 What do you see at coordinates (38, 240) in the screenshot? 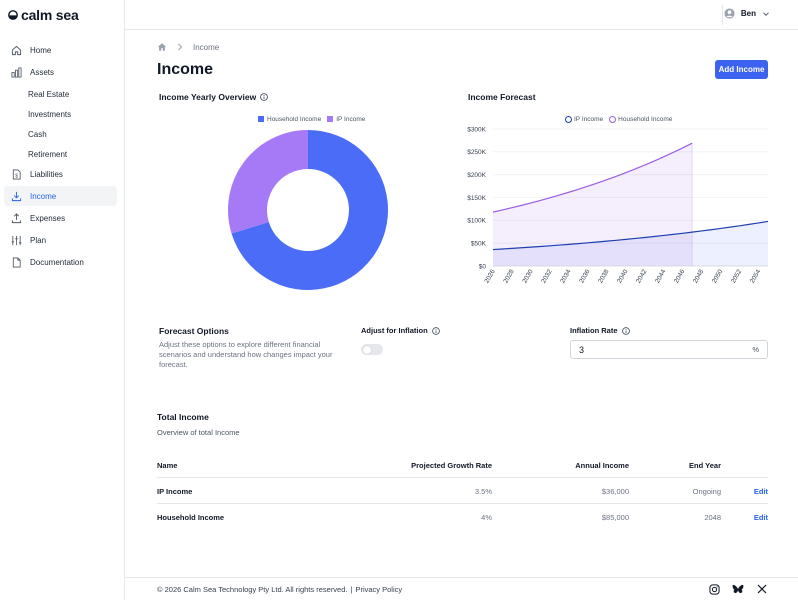
I see `sidebar-item-label: Plan` at bounding box center [38, 240].